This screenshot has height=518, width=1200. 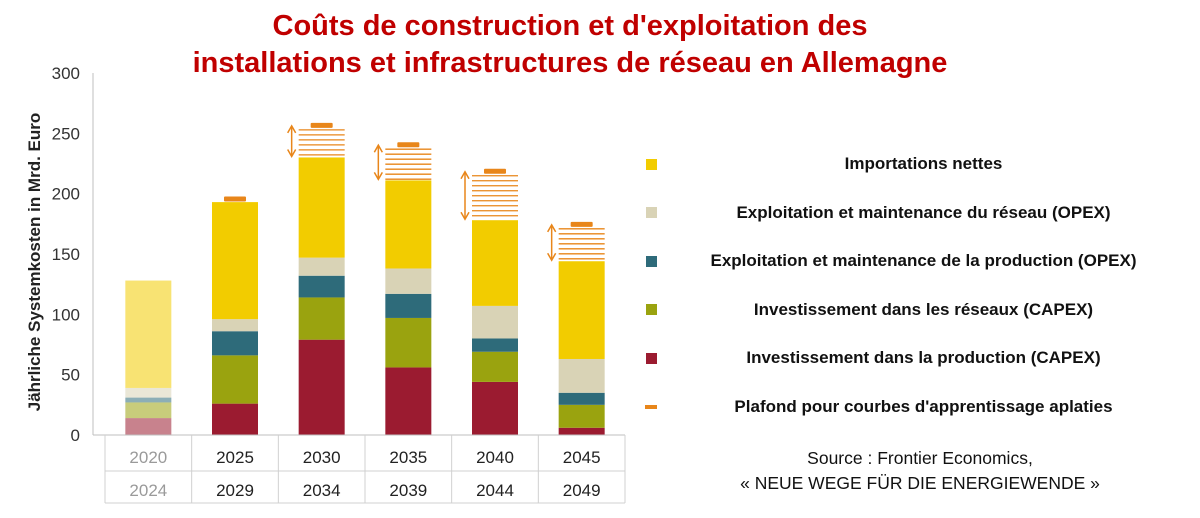 I want to click on x-tick-label-top: 2020, so click(x=148, y=457).